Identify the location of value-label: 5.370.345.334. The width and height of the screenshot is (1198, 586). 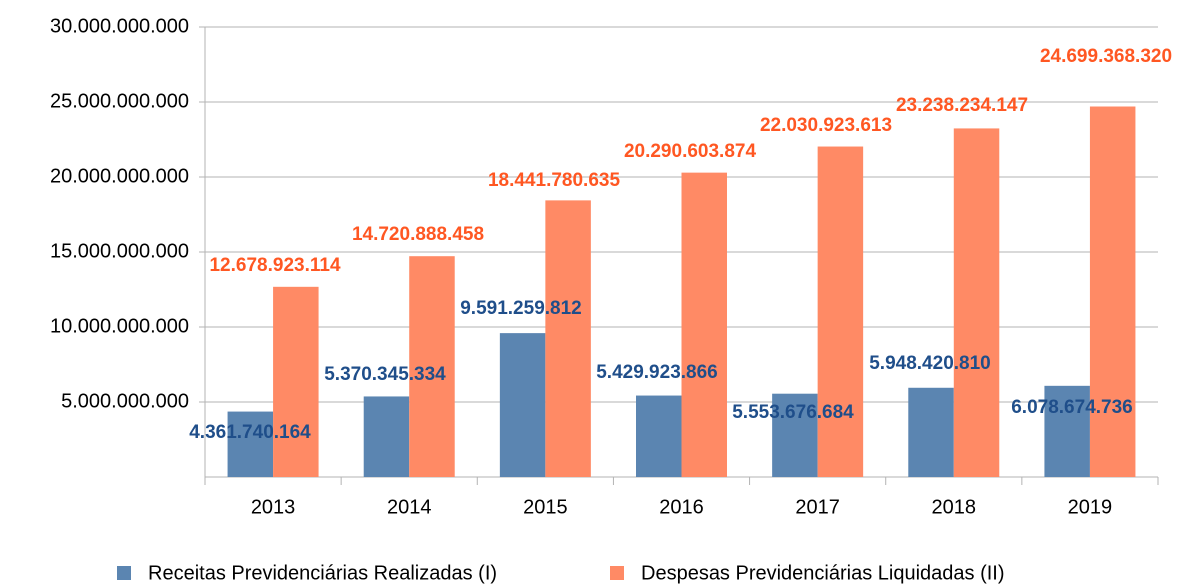
(385, 374).